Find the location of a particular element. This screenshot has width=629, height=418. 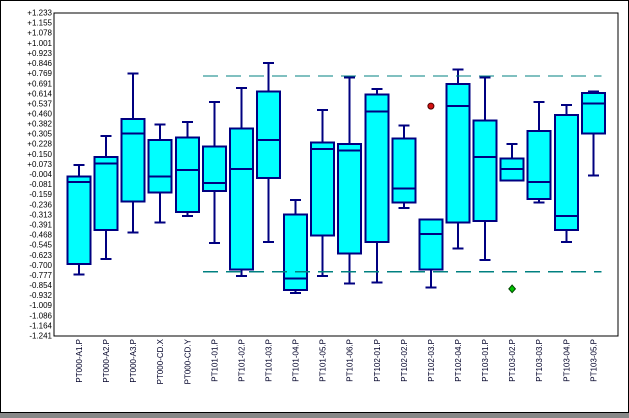

boxplot-PT101-03.P is located at coordinates (268, 152).